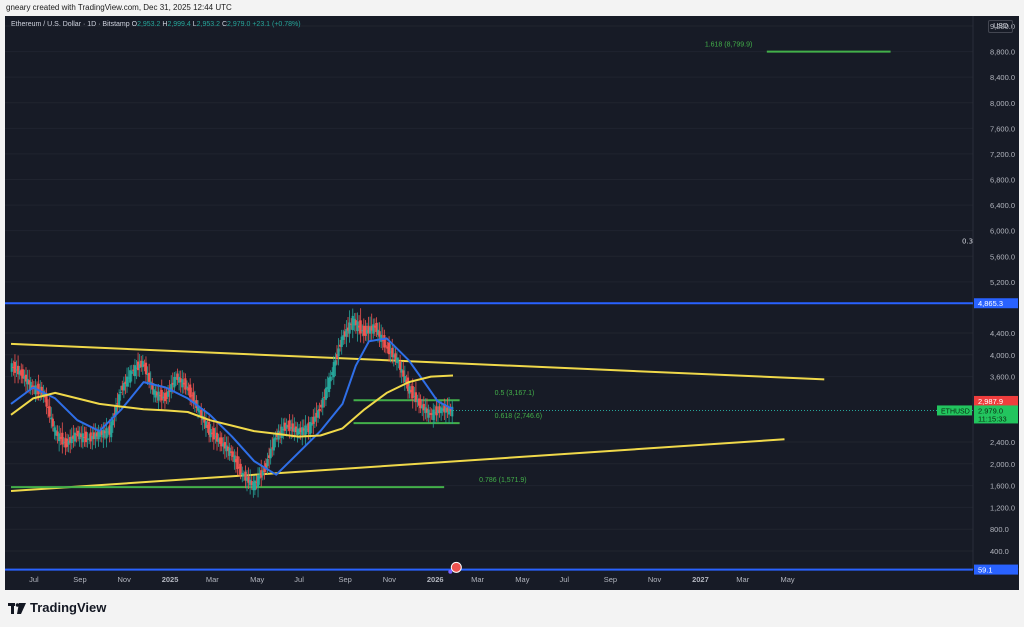 The width and height of the screenshot is (1024, 627). What do you see at coordinates (1002, 377) in the screenshot?
I see `price-tick-label: 3,600.0` at bounding box center [1002, 377].